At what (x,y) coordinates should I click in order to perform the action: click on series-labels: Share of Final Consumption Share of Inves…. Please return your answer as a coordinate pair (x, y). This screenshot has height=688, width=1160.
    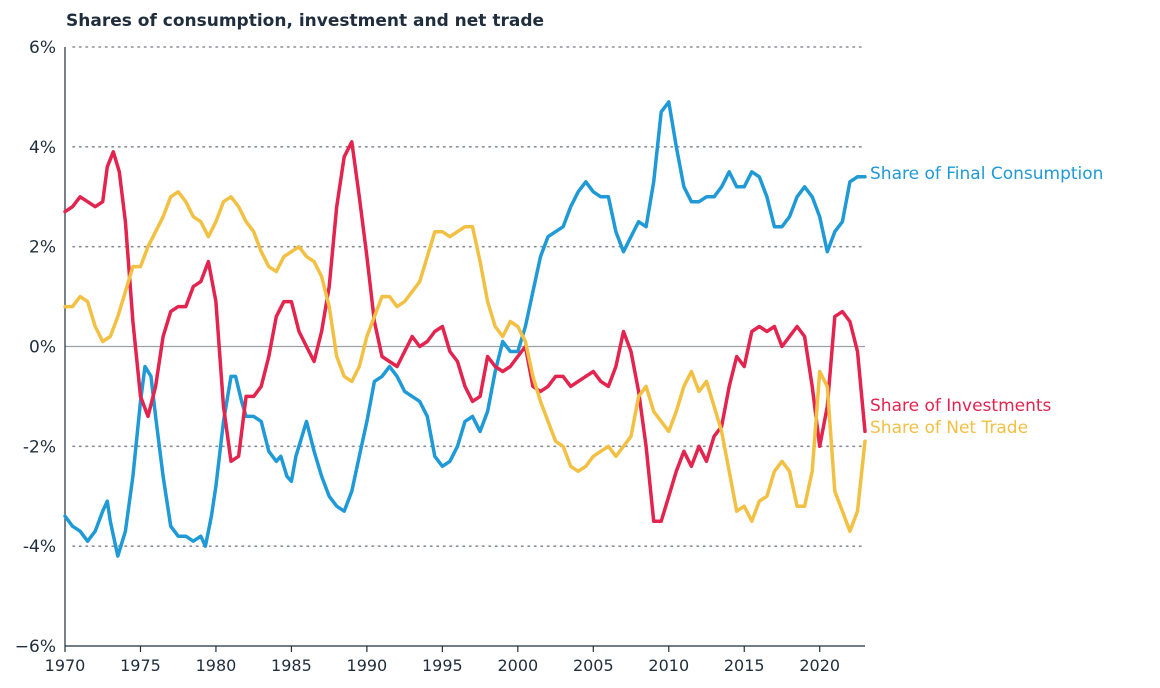
    Looking at the image, I should click on (986, 301).